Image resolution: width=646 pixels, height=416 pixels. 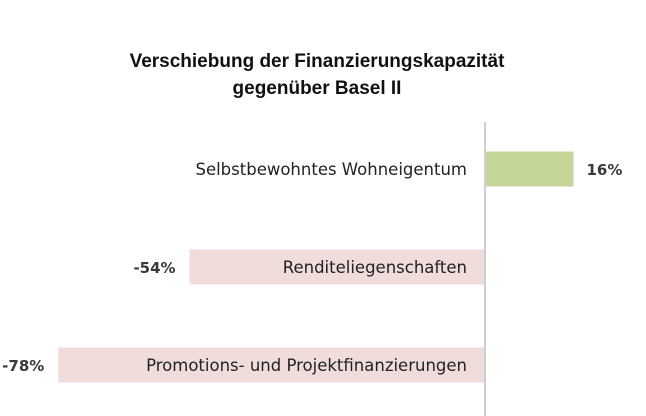 What do you see at coordinates (306, 365) in the screenshot?
I see `category-label-2: Promotions- und Projektfinanzierungen` at bounding box center [306, 365].